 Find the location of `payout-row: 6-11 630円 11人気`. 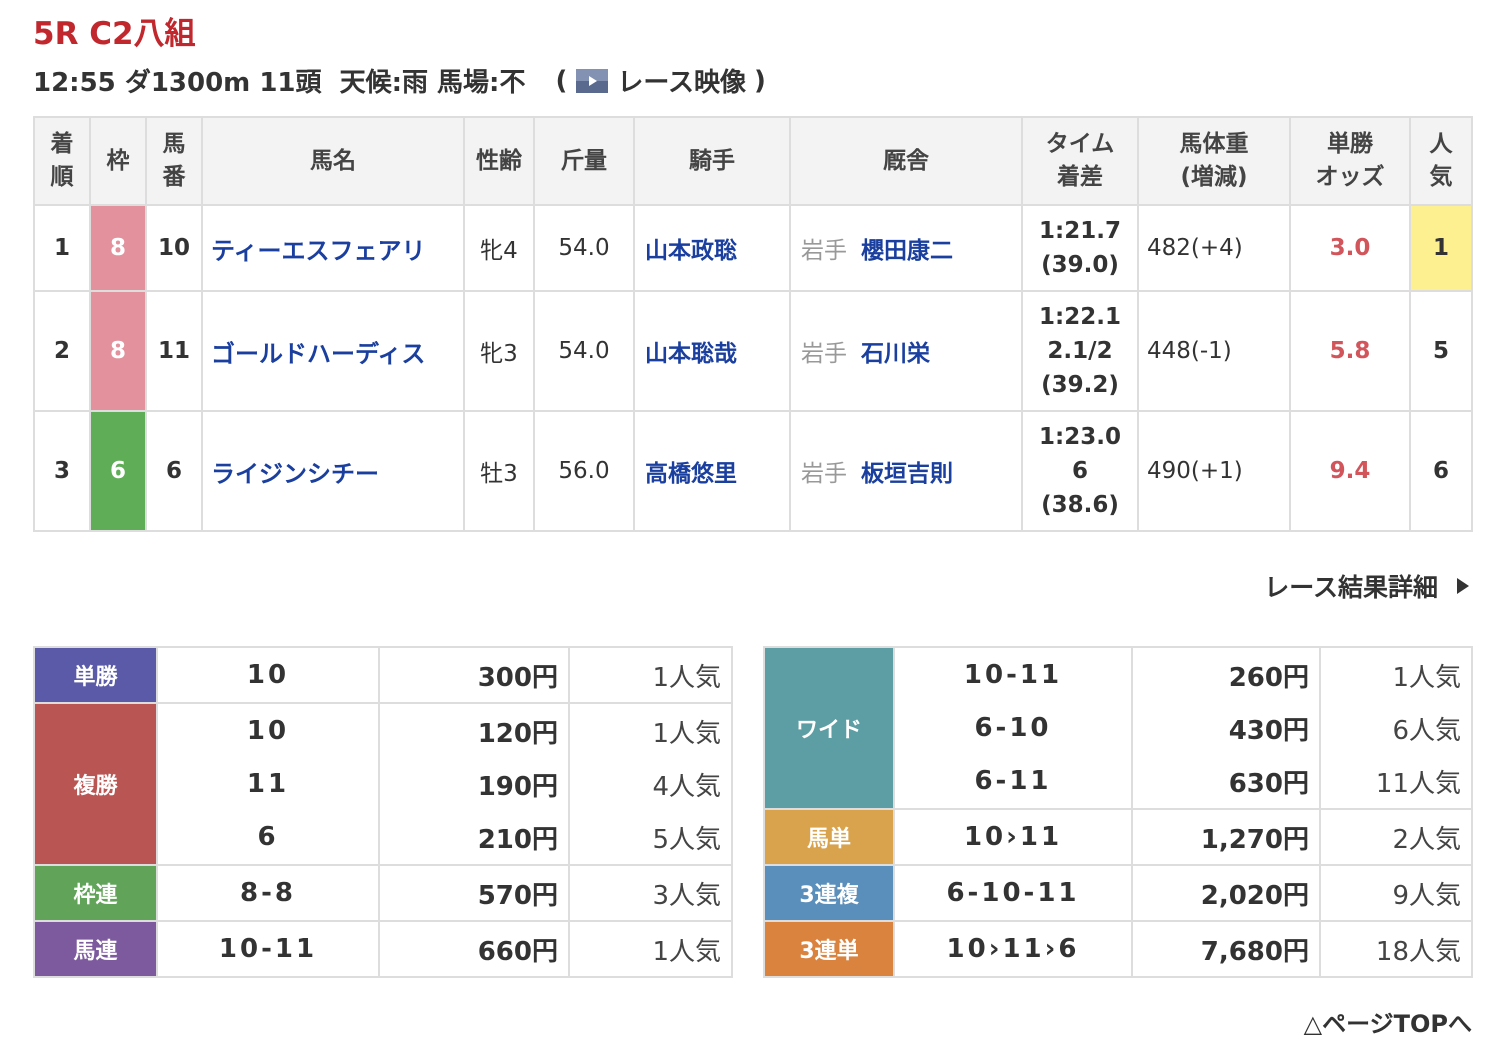

payout-row: 6-11 630円 11人気 is located at coordinates (1118, 782).